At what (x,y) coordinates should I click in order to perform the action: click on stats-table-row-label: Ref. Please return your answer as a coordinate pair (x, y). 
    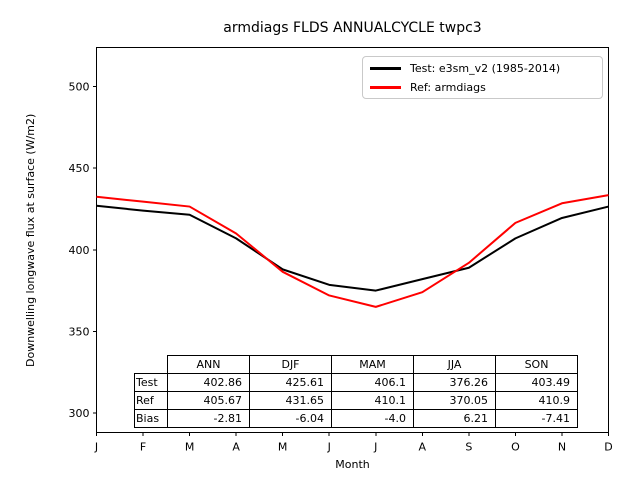
    Looking at the image, I should click on (151, 400).